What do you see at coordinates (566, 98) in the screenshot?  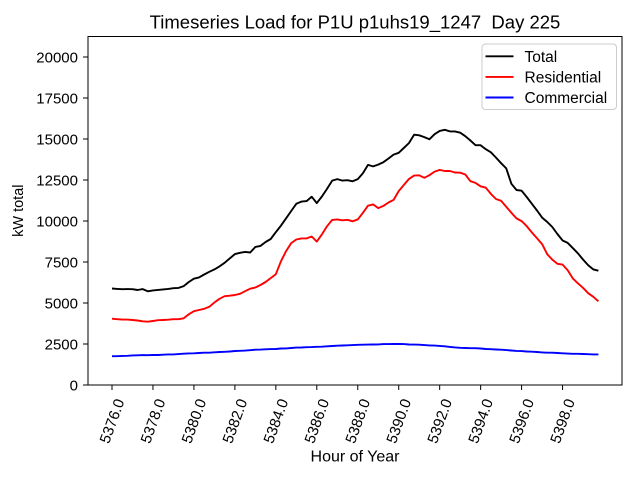 I see `svg-text: Commercial` at bounding box center [566, 98].